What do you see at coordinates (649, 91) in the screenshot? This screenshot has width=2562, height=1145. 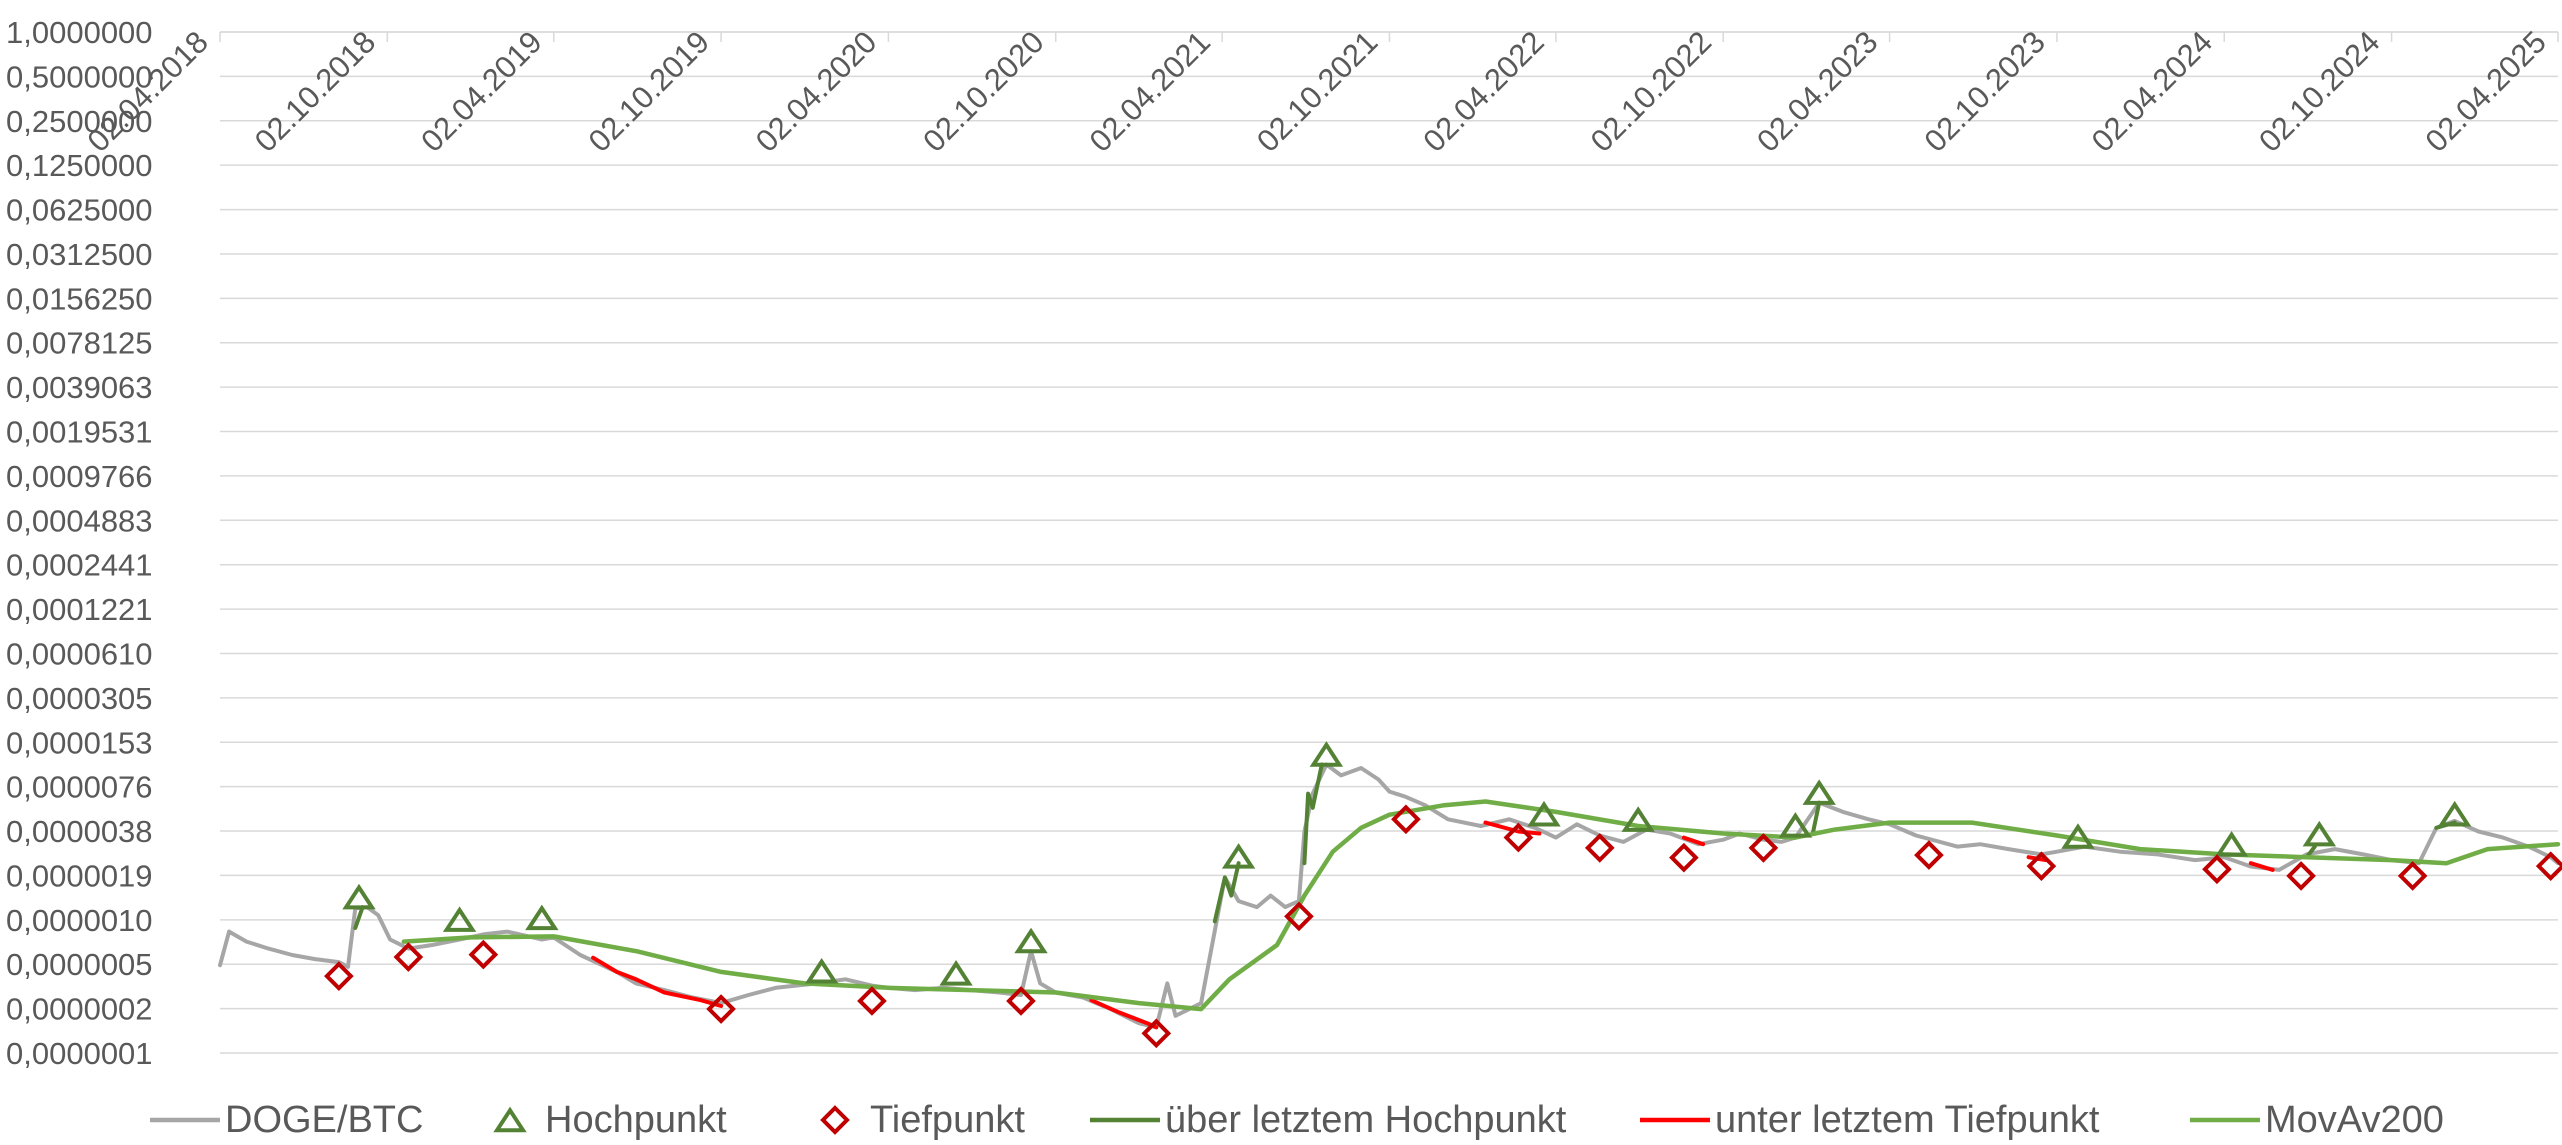 I see `x-tick-label: 02.10.2019` at bounding box center [649, 91].